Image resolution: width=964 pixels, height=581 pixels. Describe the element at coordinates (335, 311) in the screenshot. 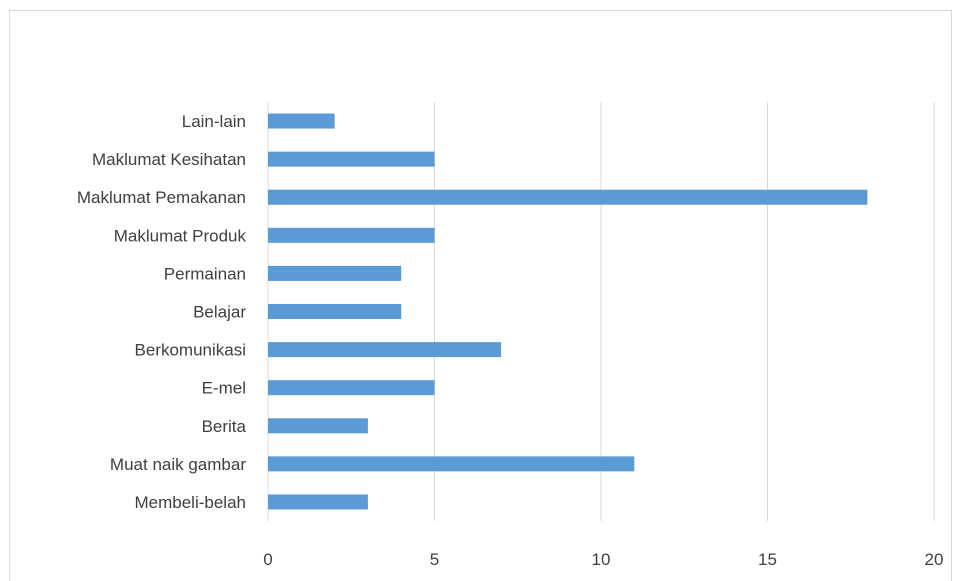

I see `bar-belajar` at that location.